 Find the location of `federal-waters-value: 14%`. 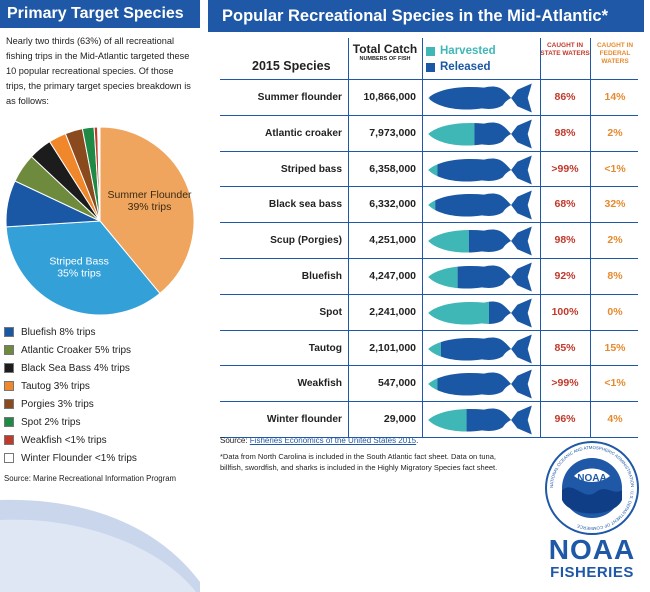

federal-waters-value: 14% is located at coordinates (615, 97).